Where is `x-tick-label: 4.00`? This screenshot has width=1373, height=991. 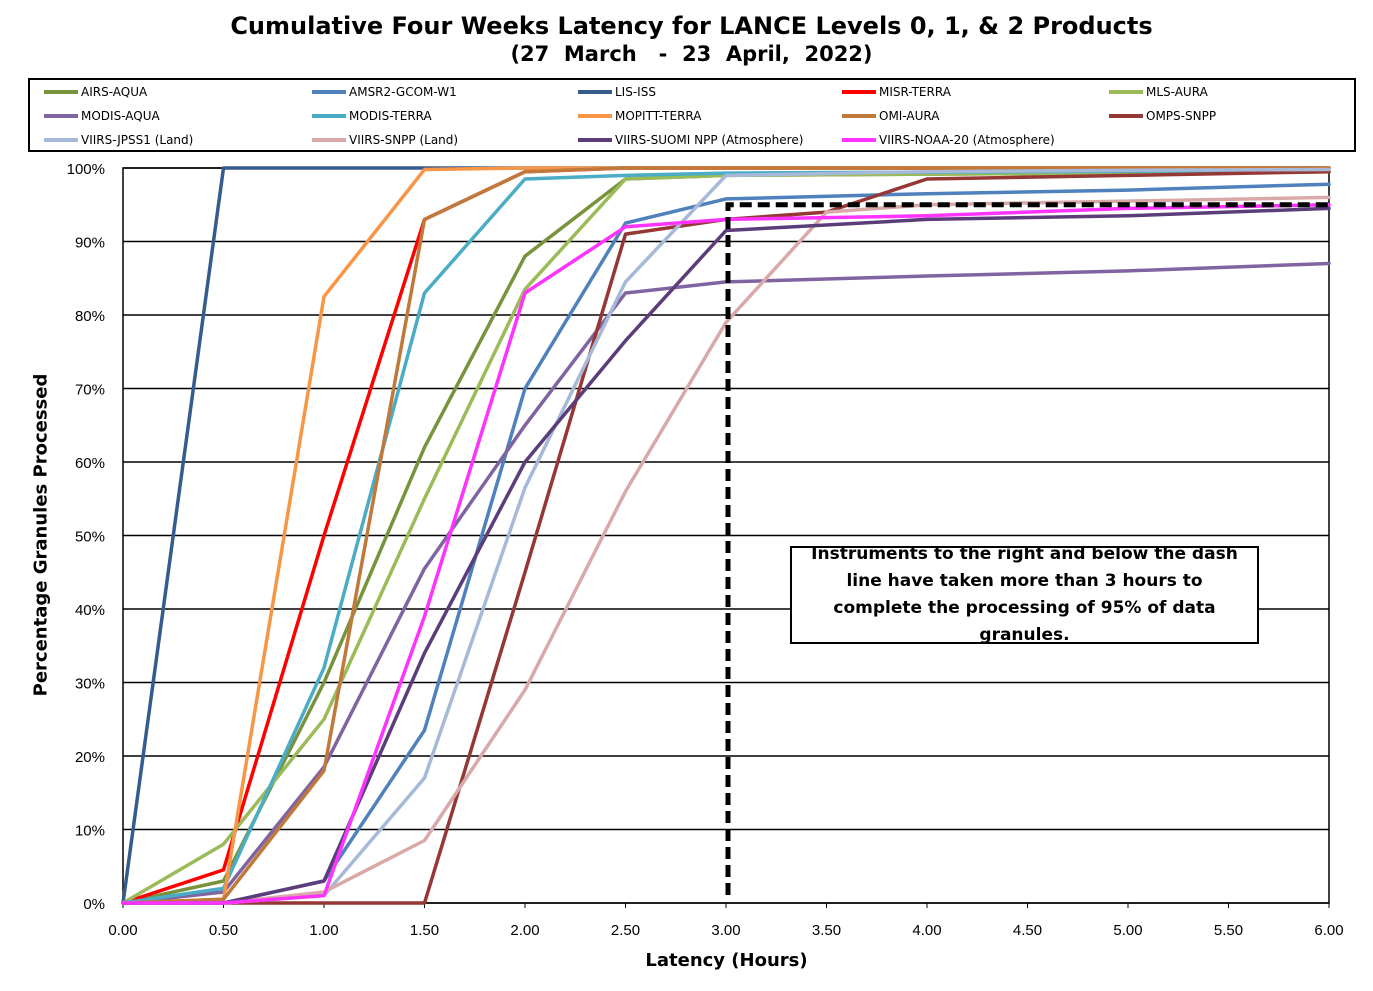
x-tick-label: 4.00 is located at coordinates (926, 930).